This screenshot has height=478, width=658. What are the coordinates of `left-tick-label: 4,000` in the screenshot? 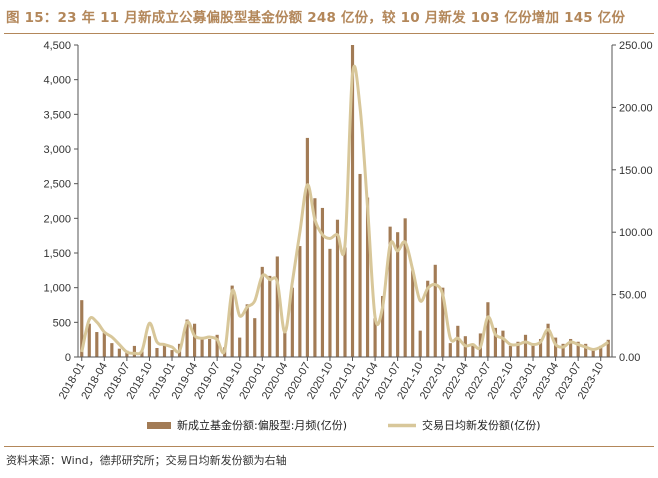 It's located at (57, 81).